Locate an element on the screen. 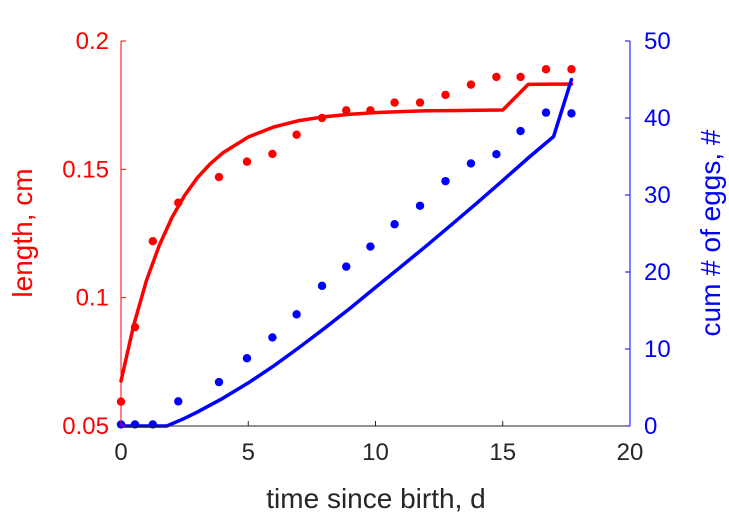 The height and width of the screenshot is (521, 729). x-axis-title: time since birth, d is located at coordinates (375, 498).